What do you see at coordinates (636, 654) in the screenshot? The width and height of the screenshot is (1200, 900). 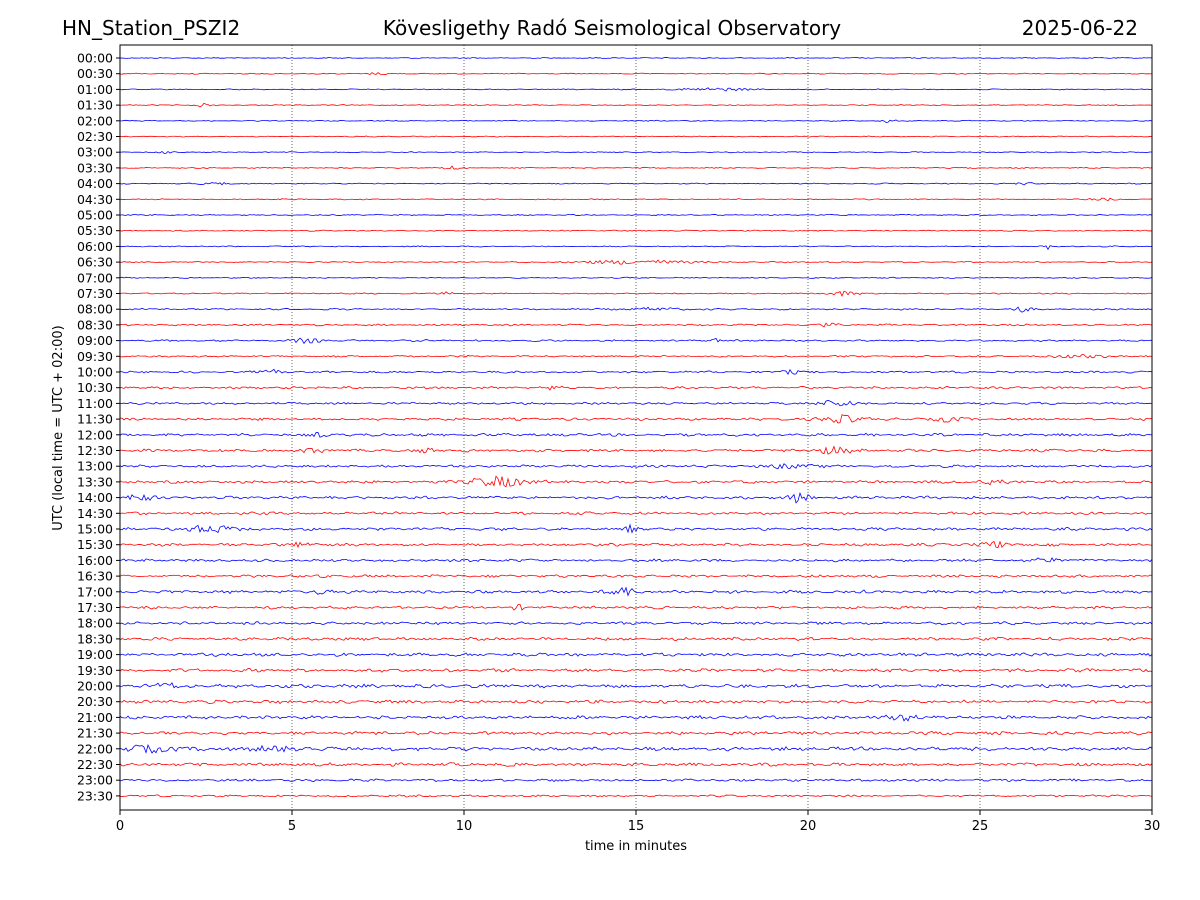 I see `trace-1900` at bounding box center [636, 654].